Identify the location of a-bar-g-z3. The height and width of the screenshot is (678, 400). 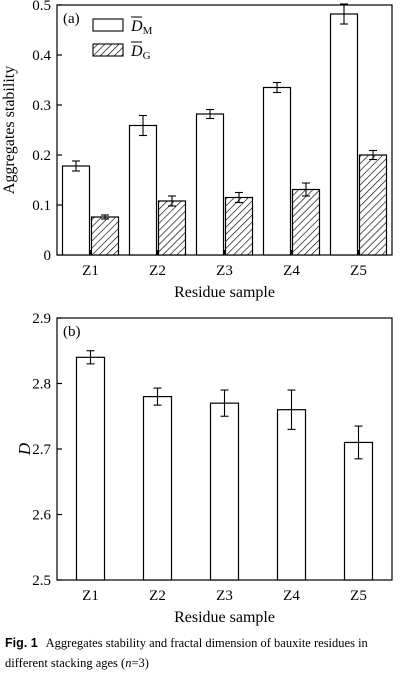
(239, 226).